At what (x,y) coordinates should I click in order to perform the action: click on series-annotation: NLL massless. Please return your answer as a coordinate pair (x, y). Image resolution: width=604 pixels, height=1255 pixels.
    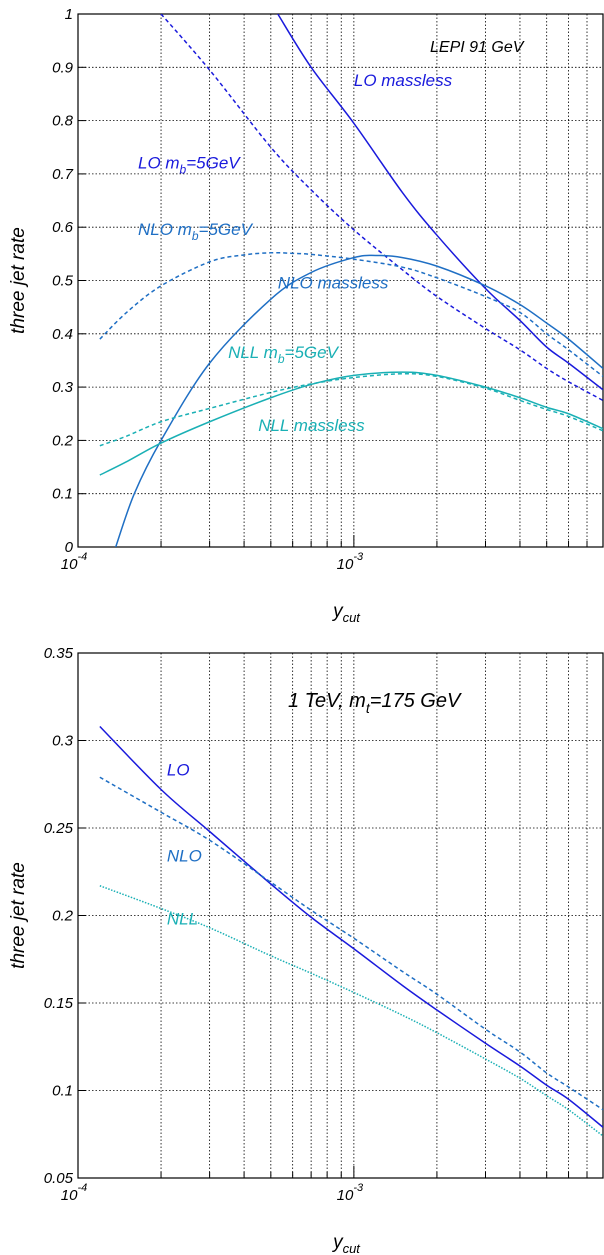
    Looking at the image, I should click on (311, 425).